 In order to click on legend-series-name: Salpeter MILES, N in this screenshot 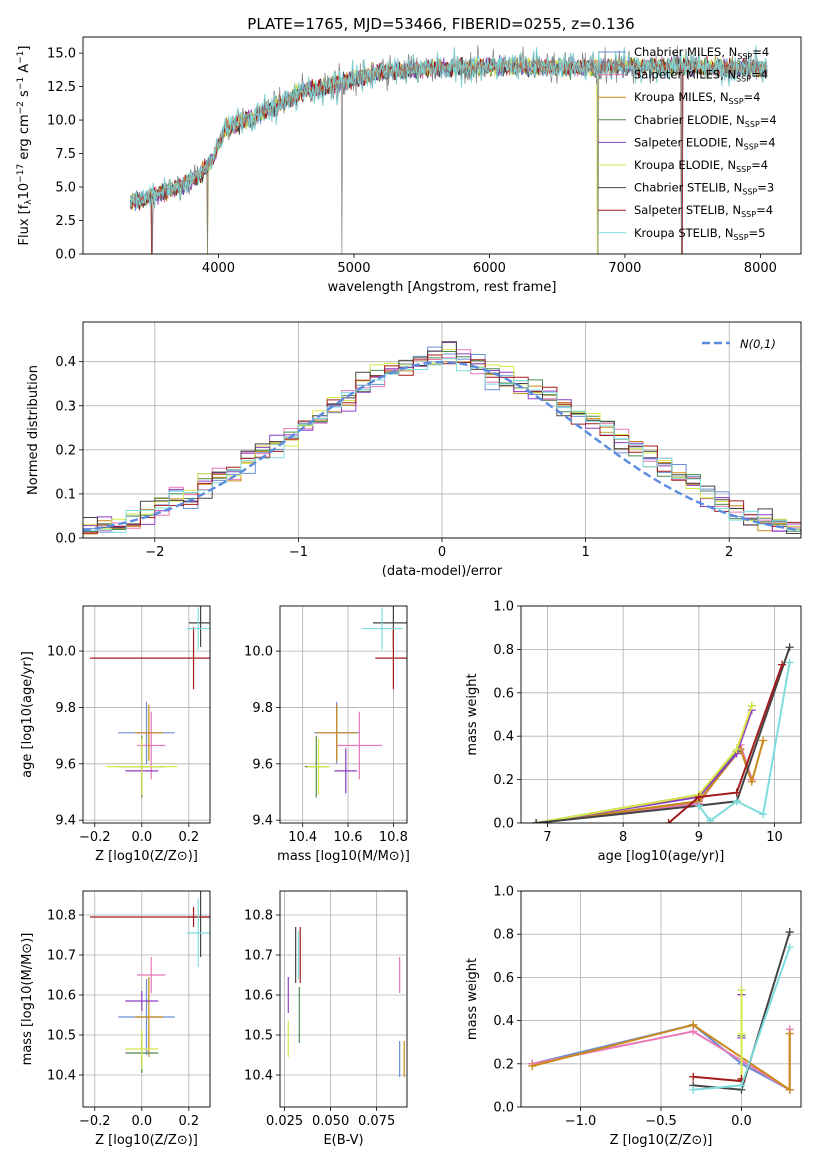, I will do `click(685, 75)`.